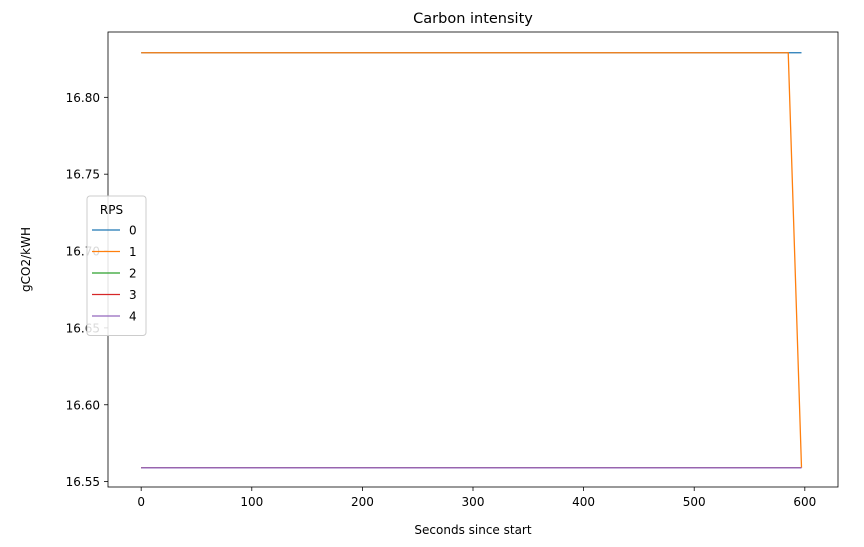  Describe the element at coordinates (583, 502) in the screenshot. I see `x-tick-label: 400` at that location.